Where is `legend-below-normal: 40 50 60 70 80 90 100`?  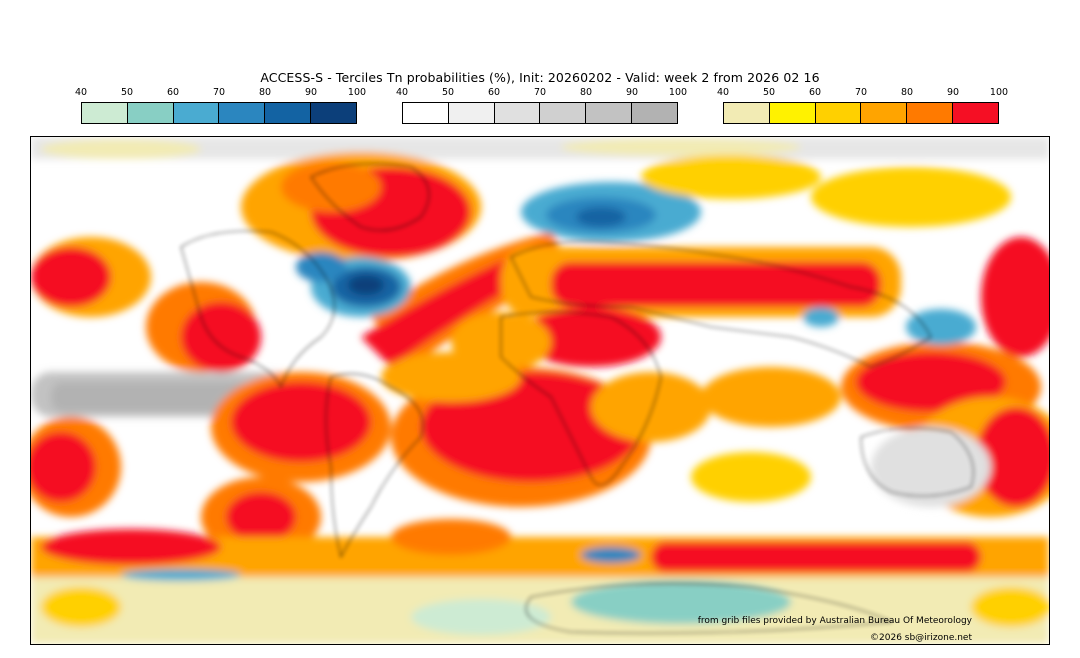 legend-below-normal: 40 50 60 70 80 90 100 is located at coordinates (220, 107).